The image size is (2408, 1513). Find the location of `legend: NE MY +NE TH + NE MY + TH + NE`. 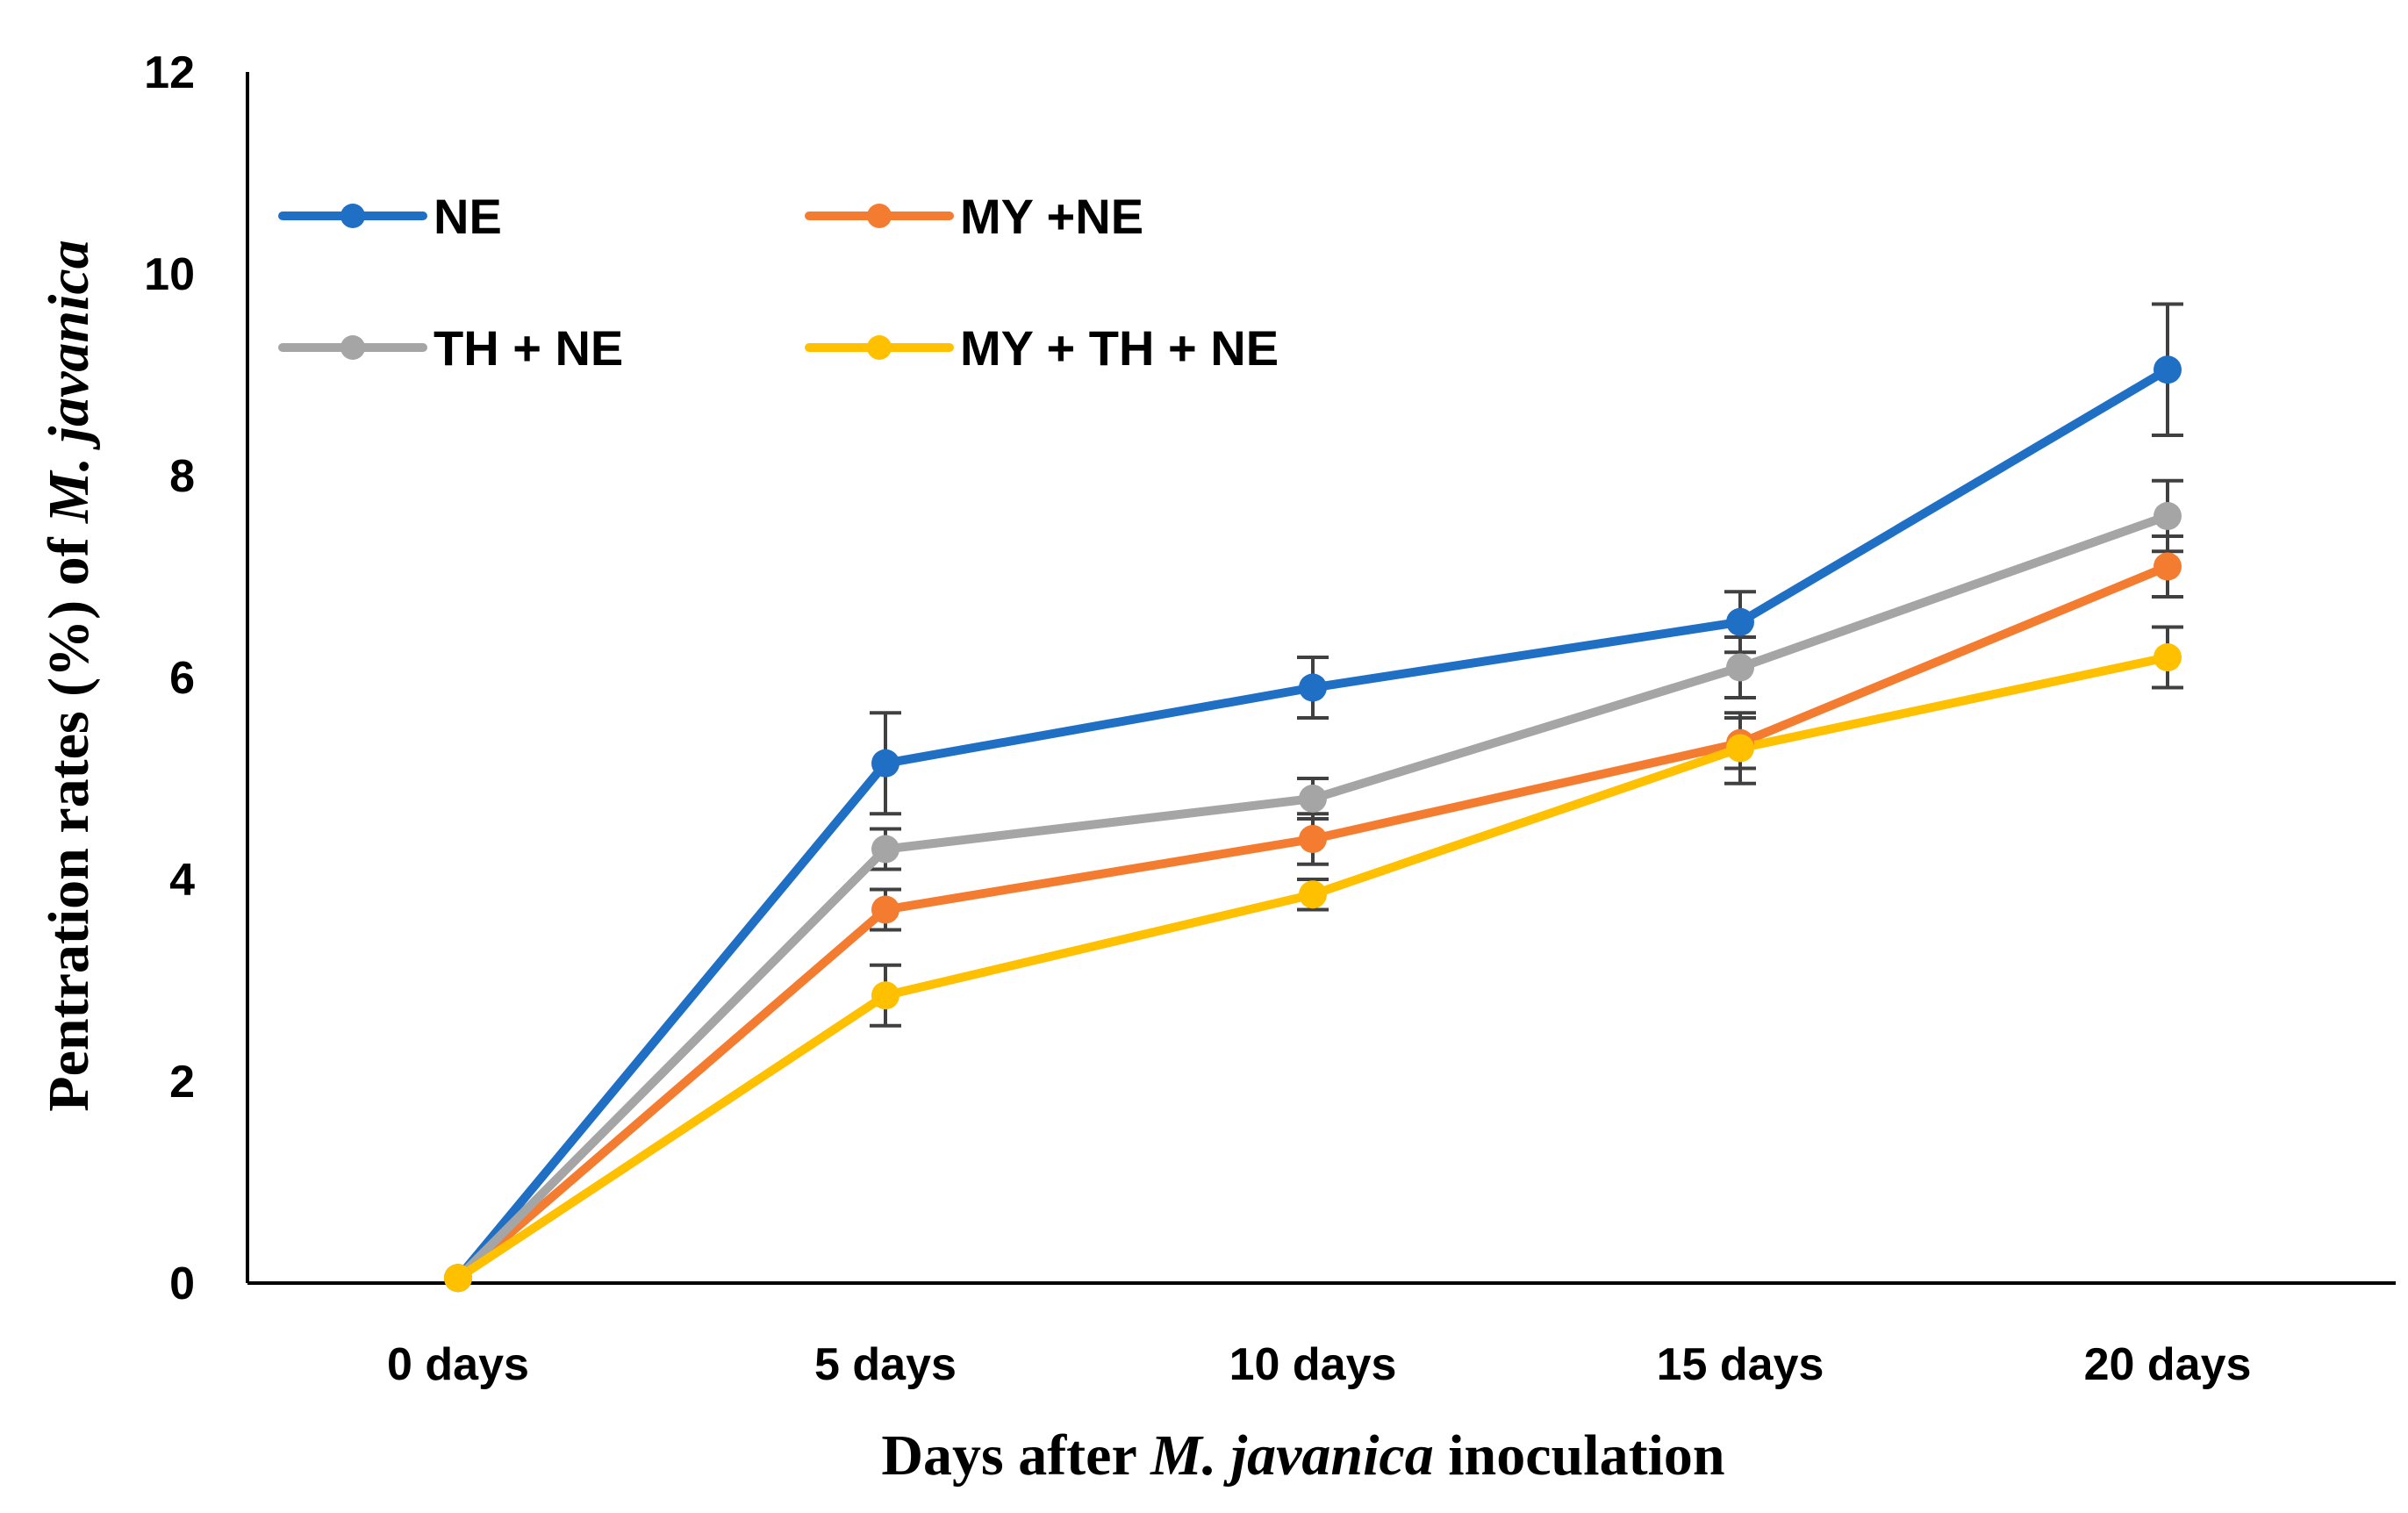

legend: NE MY +NE TH + NE MY + TH + NE is located at coordinates (778, 282).